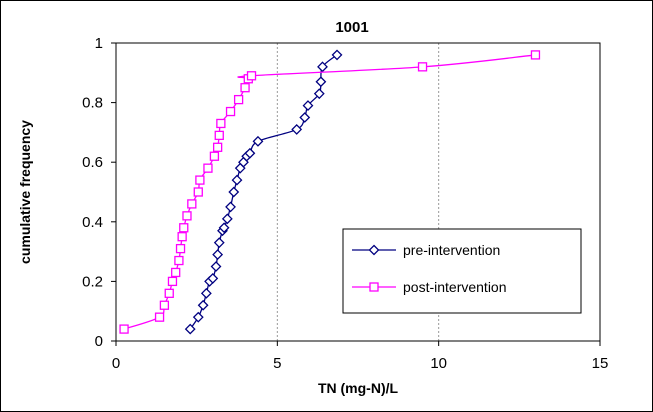 This screenshot has width=653, height=412. Describe the element at coordinates (358, 388) in the screenshot. I see `x-axis-label: TN (mg-N)/L` at that location.